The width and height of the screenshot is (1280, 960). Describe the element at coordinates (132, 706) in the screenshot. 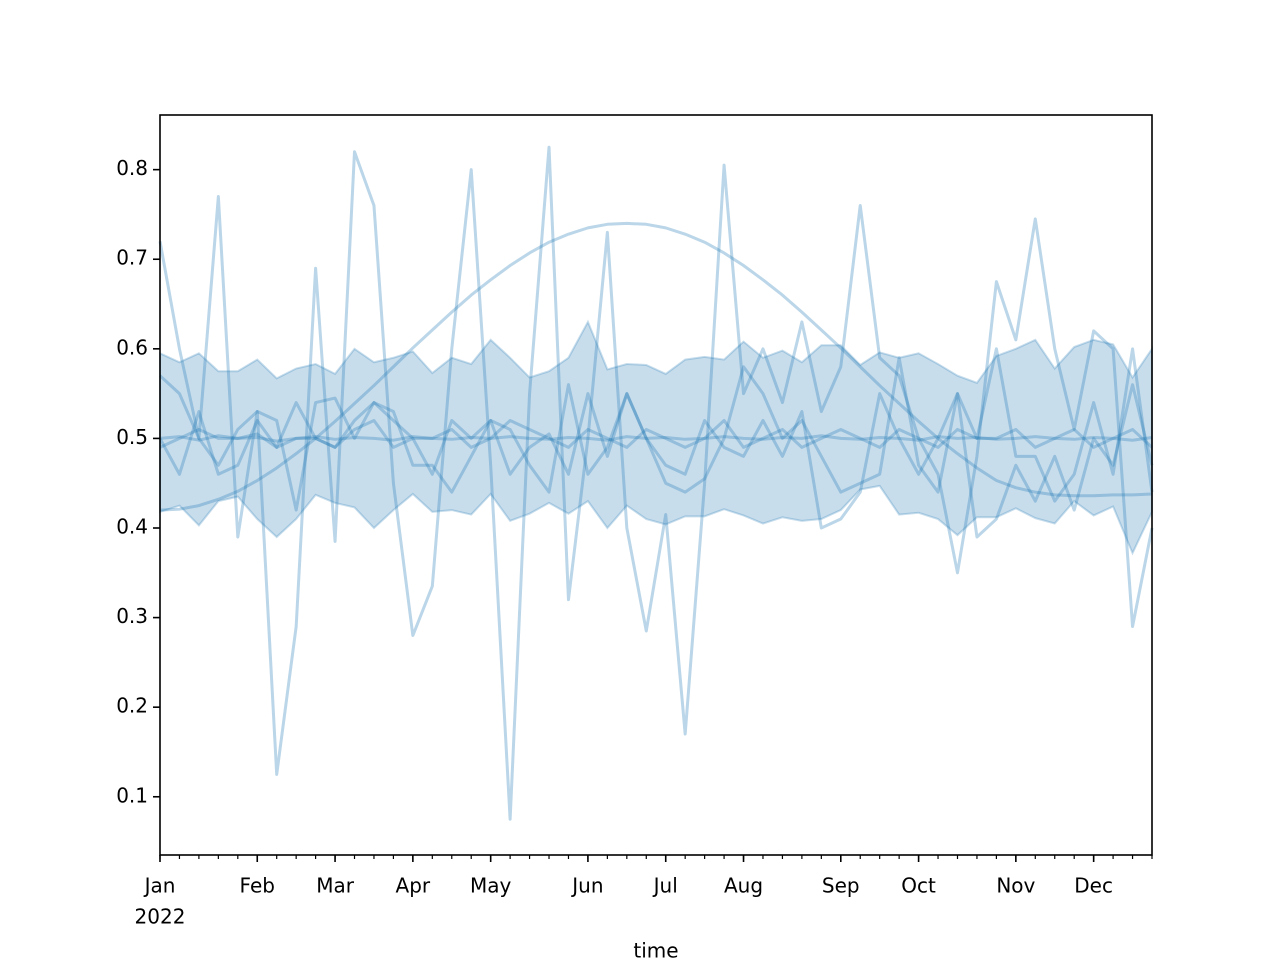

I see `y-tick-label: 0.2` at that location.